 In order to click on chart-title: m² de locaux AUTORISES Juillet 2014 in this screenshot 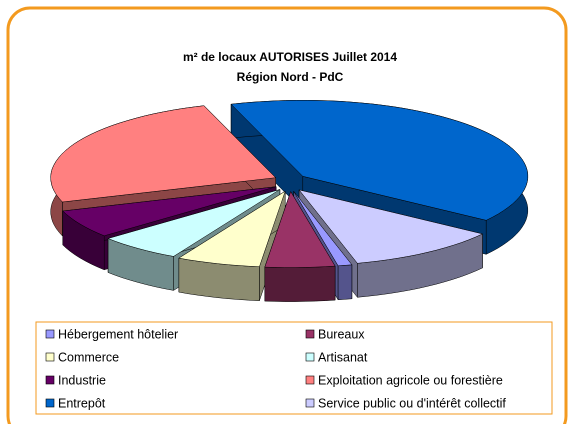, I will do `click(290, 57)`.